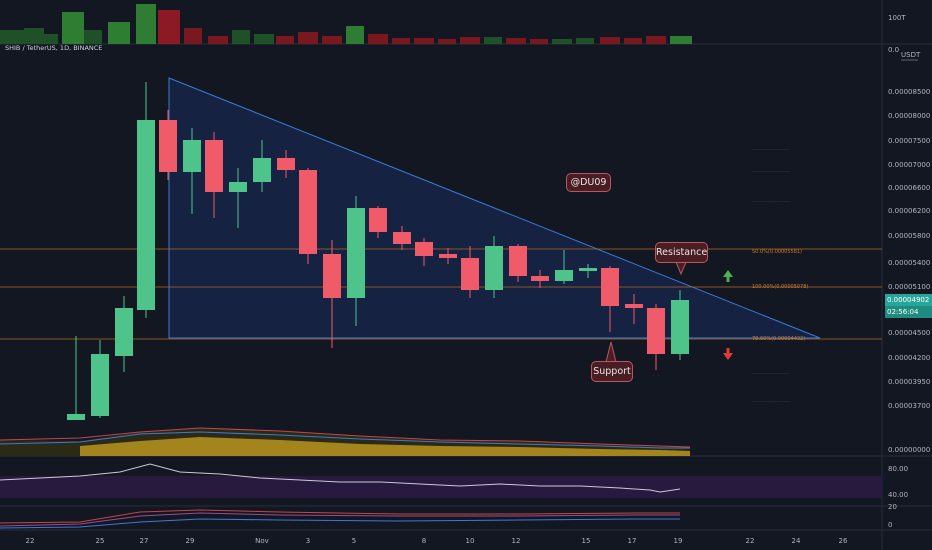  Describe the element at coordinates (909, 141) in the screenshot. I see `price-tick: 0.00007500` at that location.